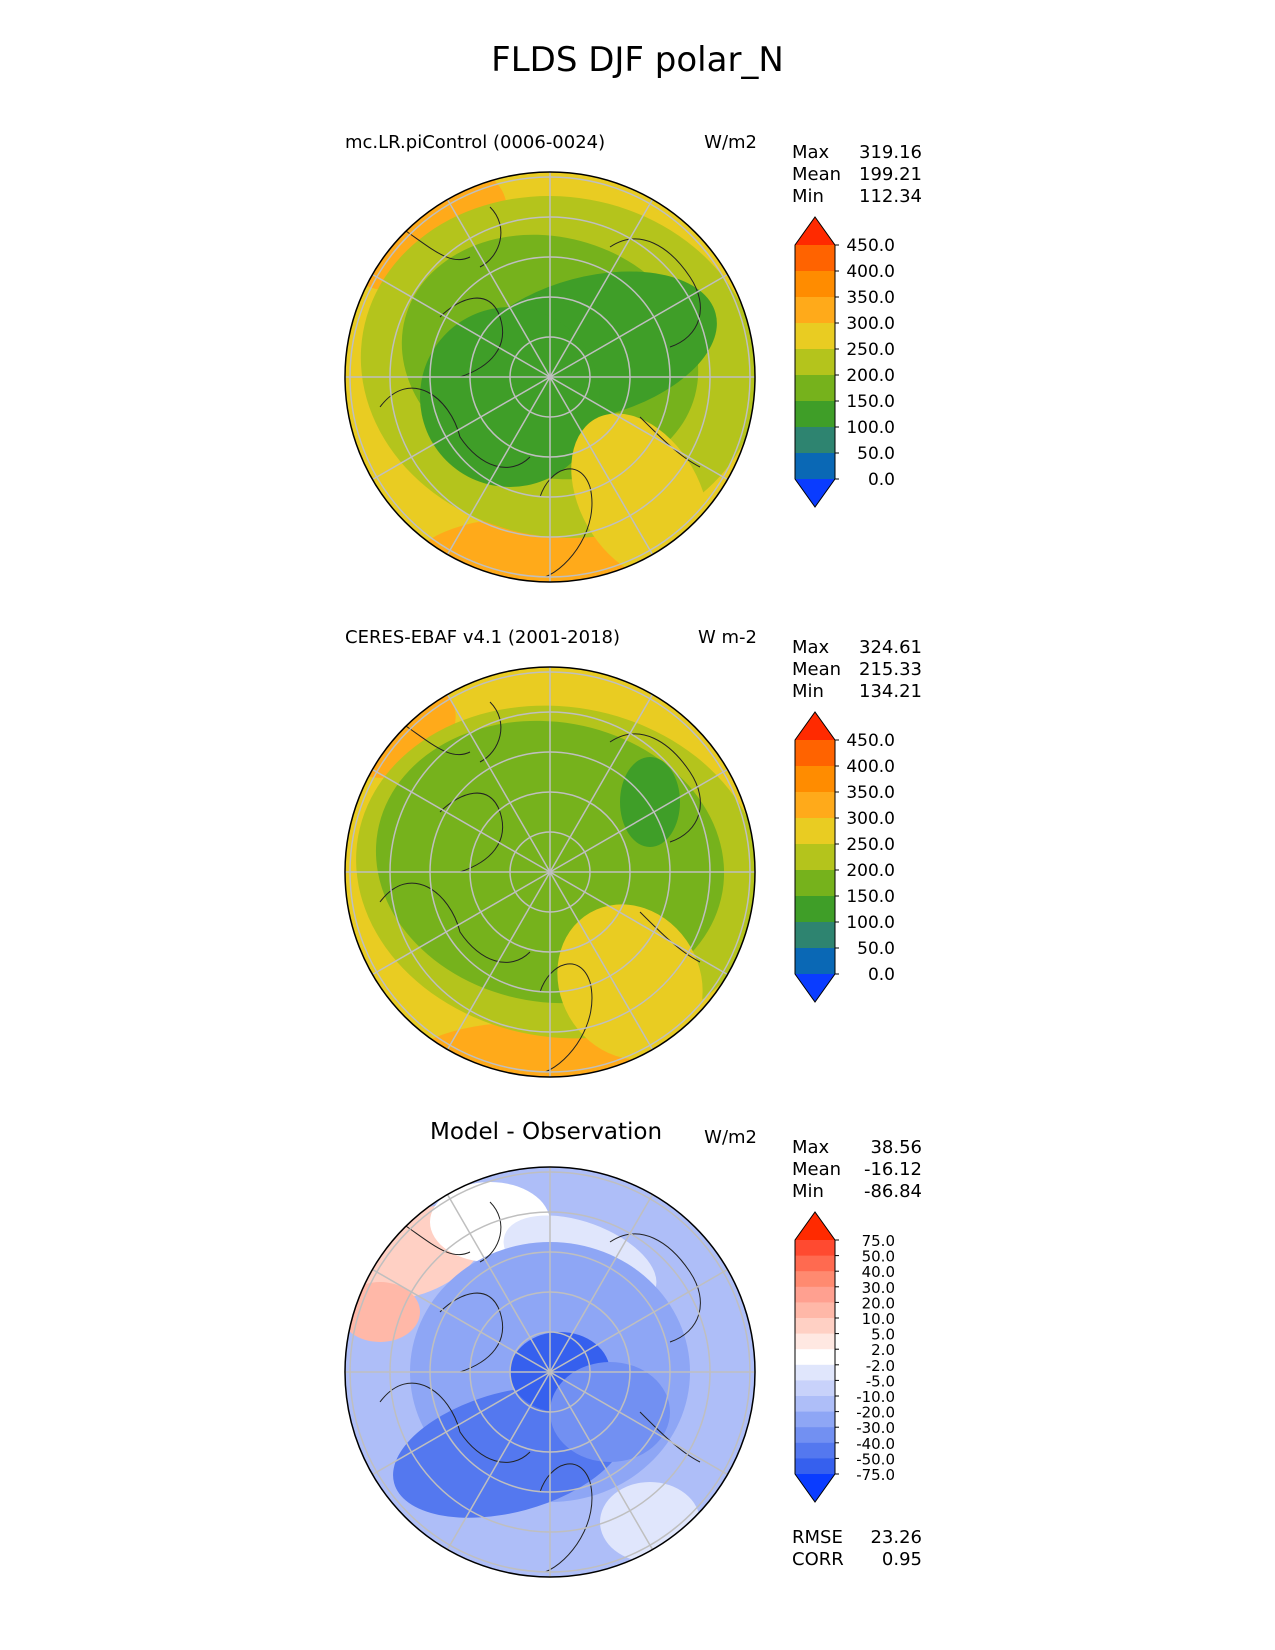 This screenshot has height=1650, width=1275. I want to click on stat-label: RMSE, so click(817, 1537).